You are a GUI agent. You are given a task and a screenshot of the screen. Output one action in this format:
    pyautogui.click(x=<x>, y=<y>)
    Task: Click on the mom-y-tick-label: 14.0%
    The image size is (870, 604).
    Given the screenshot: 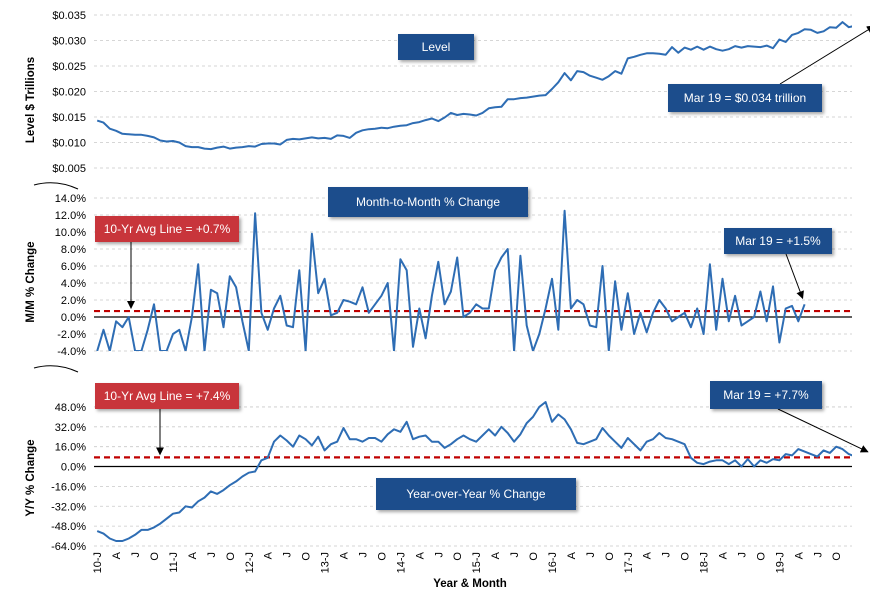 What is the action you would take?
    pyautogui.click(x=70, y=199)
    